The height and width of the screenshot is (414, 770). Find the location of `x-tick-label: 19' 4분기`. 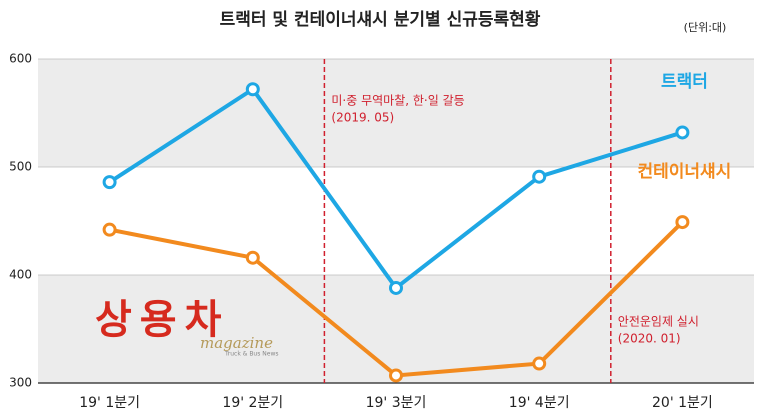

x-tick-label: 19' 4분기 is located at coordinates (539, 403).